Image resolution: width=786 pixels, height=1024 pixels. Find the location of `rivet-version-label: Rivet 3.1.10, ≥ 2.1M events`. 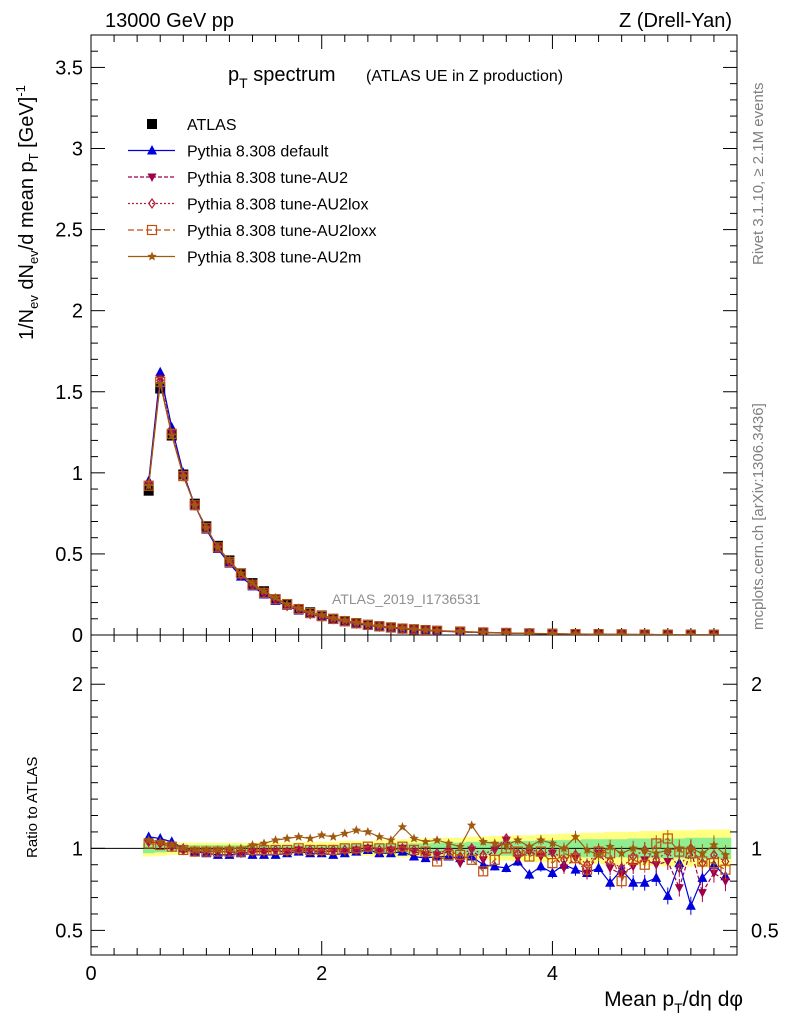

rivet-version-label: Rivet 3.1.10, ≥ 2.1M events is located at coordinates (758, 174).